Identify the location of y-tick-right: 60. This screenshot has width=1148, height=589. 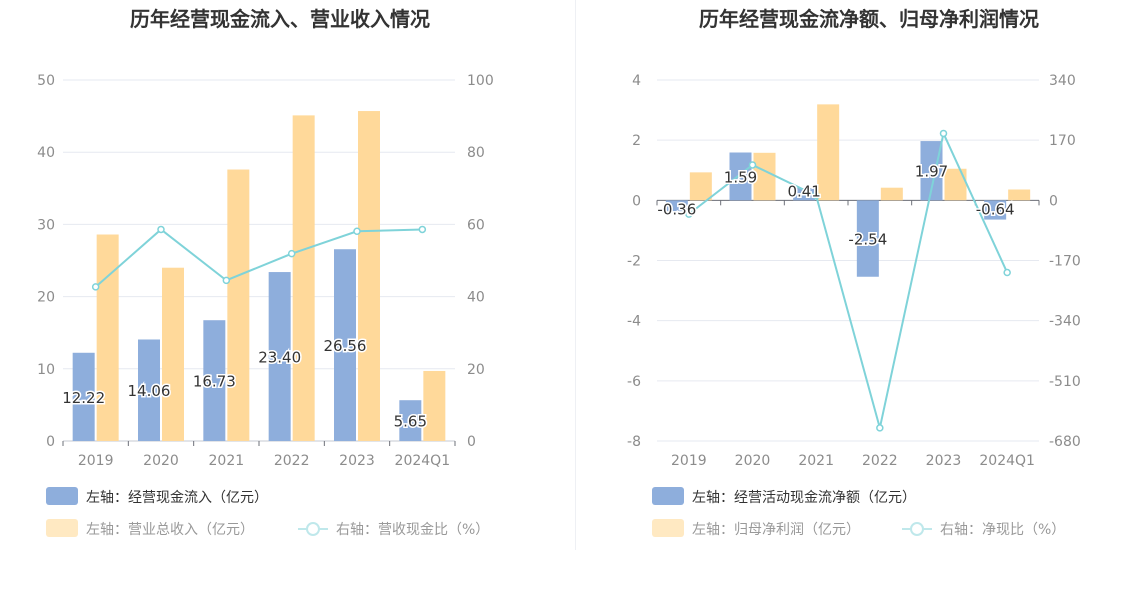
(476, 225).